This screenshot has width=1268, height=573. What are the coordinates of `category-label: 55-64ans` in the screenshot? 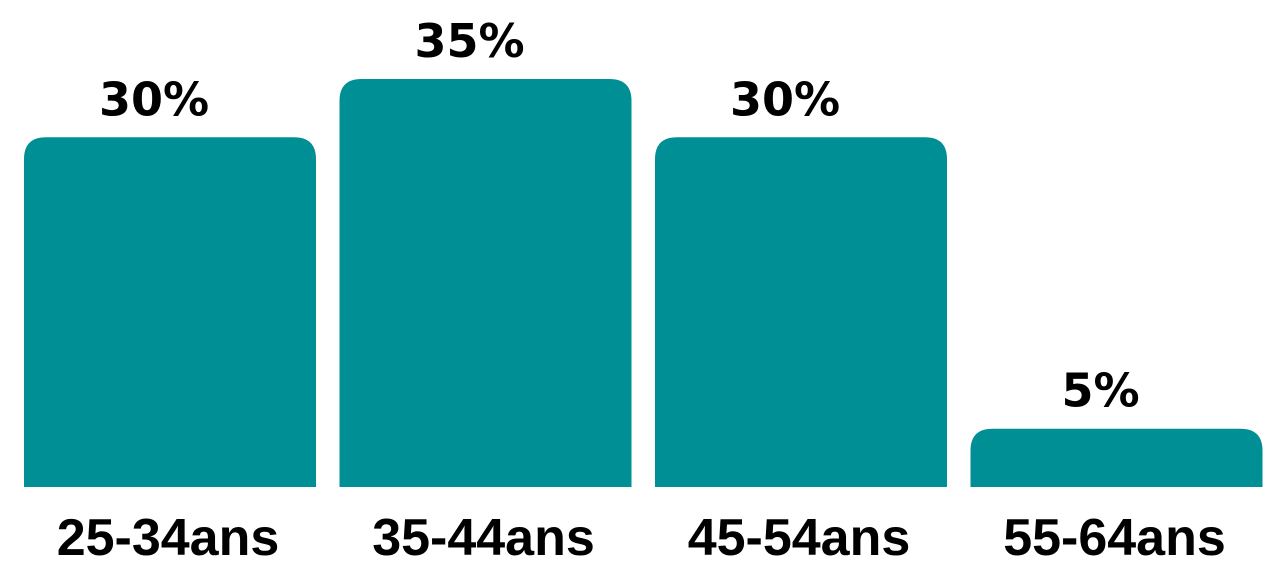 It's located at (1114, 538).